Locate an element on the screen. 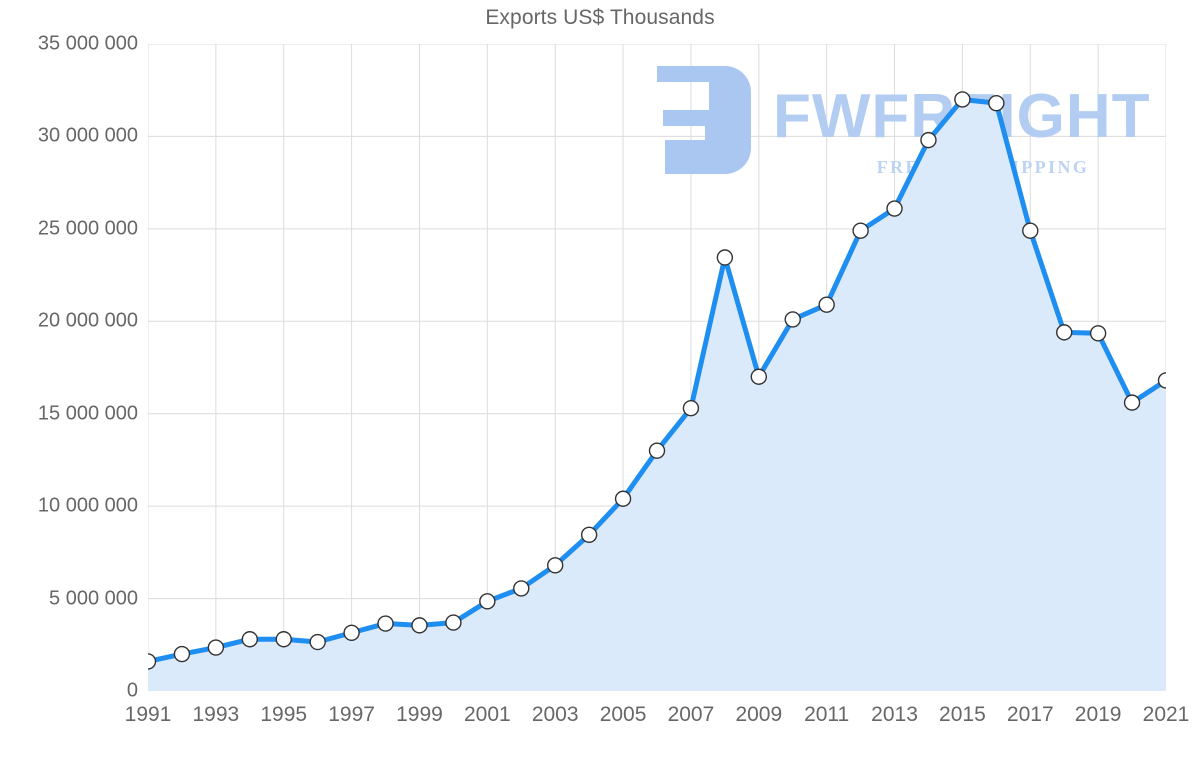 This screenshot has width=1200, height=763. chart-title: Exports US$ Thousands is located at coordinates (600, 17).